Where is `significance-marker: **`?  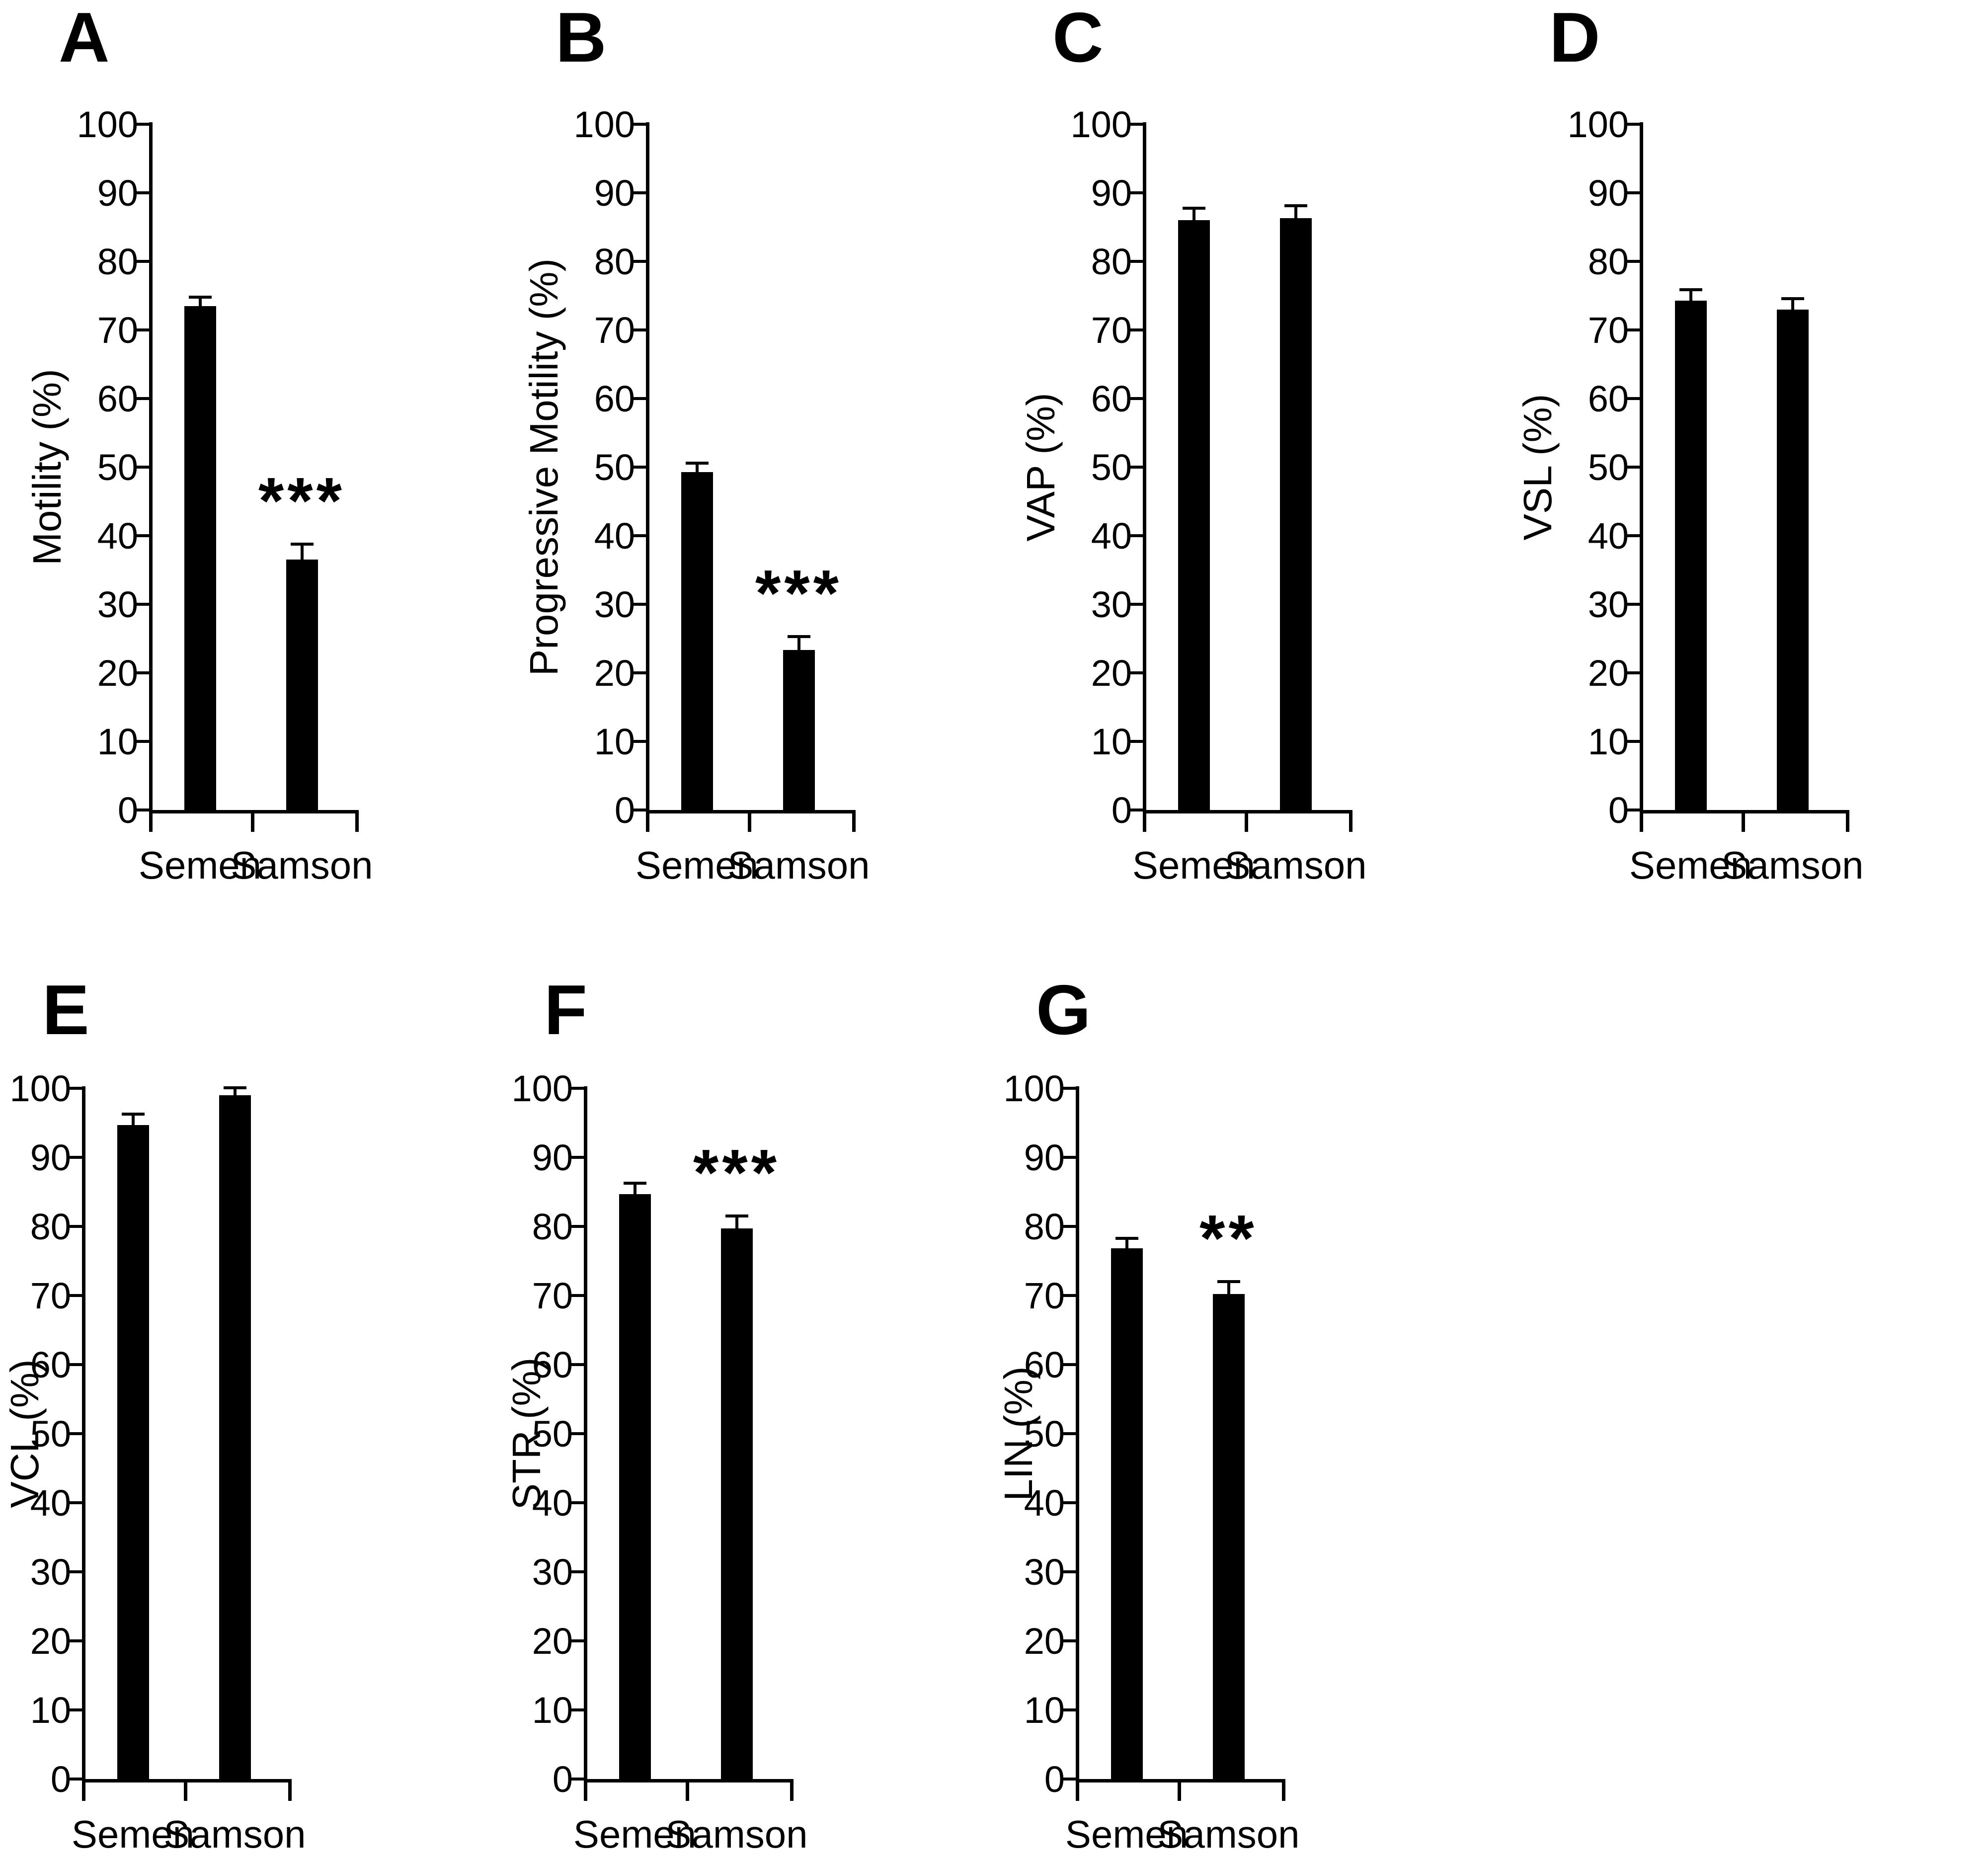 significance-marker: ** is located at coordinates (1229, 1239).